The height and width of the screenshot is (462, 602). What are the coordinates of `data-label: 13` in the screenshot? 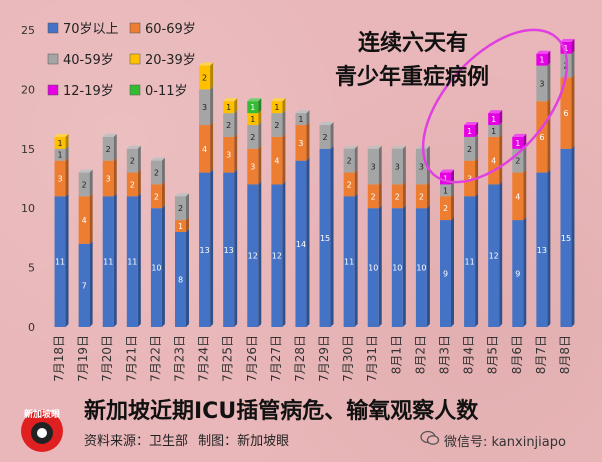 It's located at (229, 250).